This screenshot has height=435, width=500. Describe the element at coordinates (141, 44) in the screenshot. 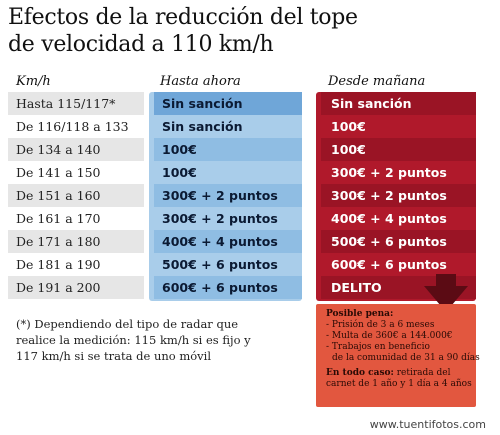

I see `title-line-2: de velocidad a 110 km/h` at that location.